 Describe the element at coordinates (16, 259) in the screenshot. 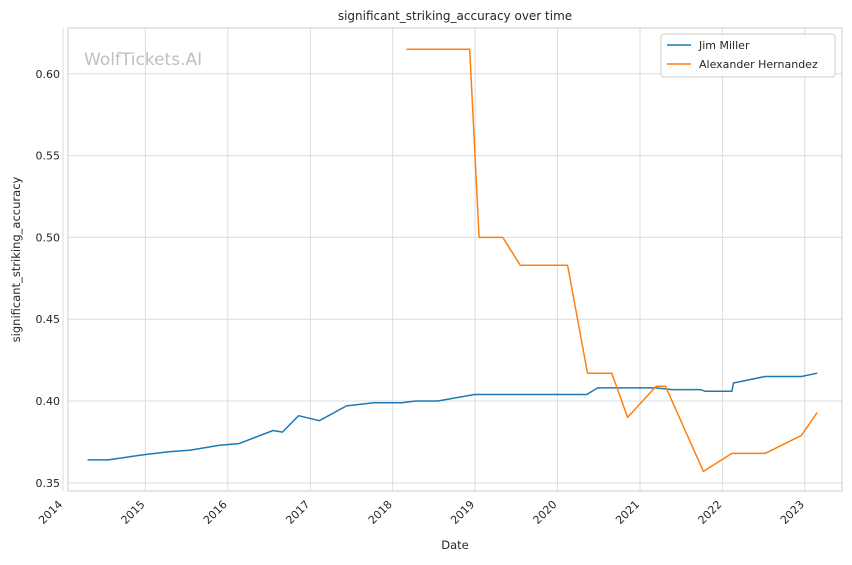

I see `y-axis-title: significant_striking_accuracy` at that location.